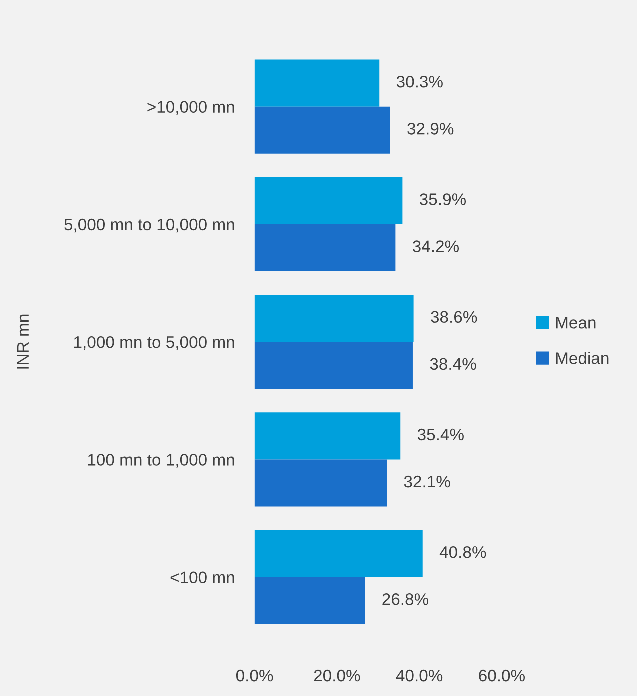  What do you see at coordinates (436, 246) in the screenshot?
I see `data-label: 34.2%` at bounding box center [436, 246].